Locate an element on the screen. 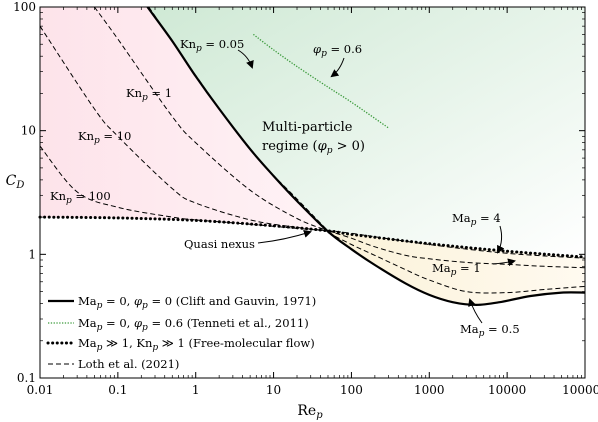 This screenshot has height=422, width=598. legend-label-loth: Loth et al. (2021) is located at coordinates (128, 364).